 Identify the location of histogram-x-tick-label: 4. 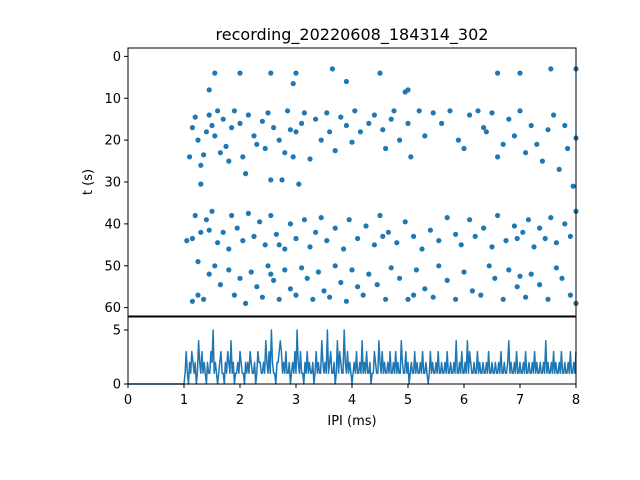
(352, 400).